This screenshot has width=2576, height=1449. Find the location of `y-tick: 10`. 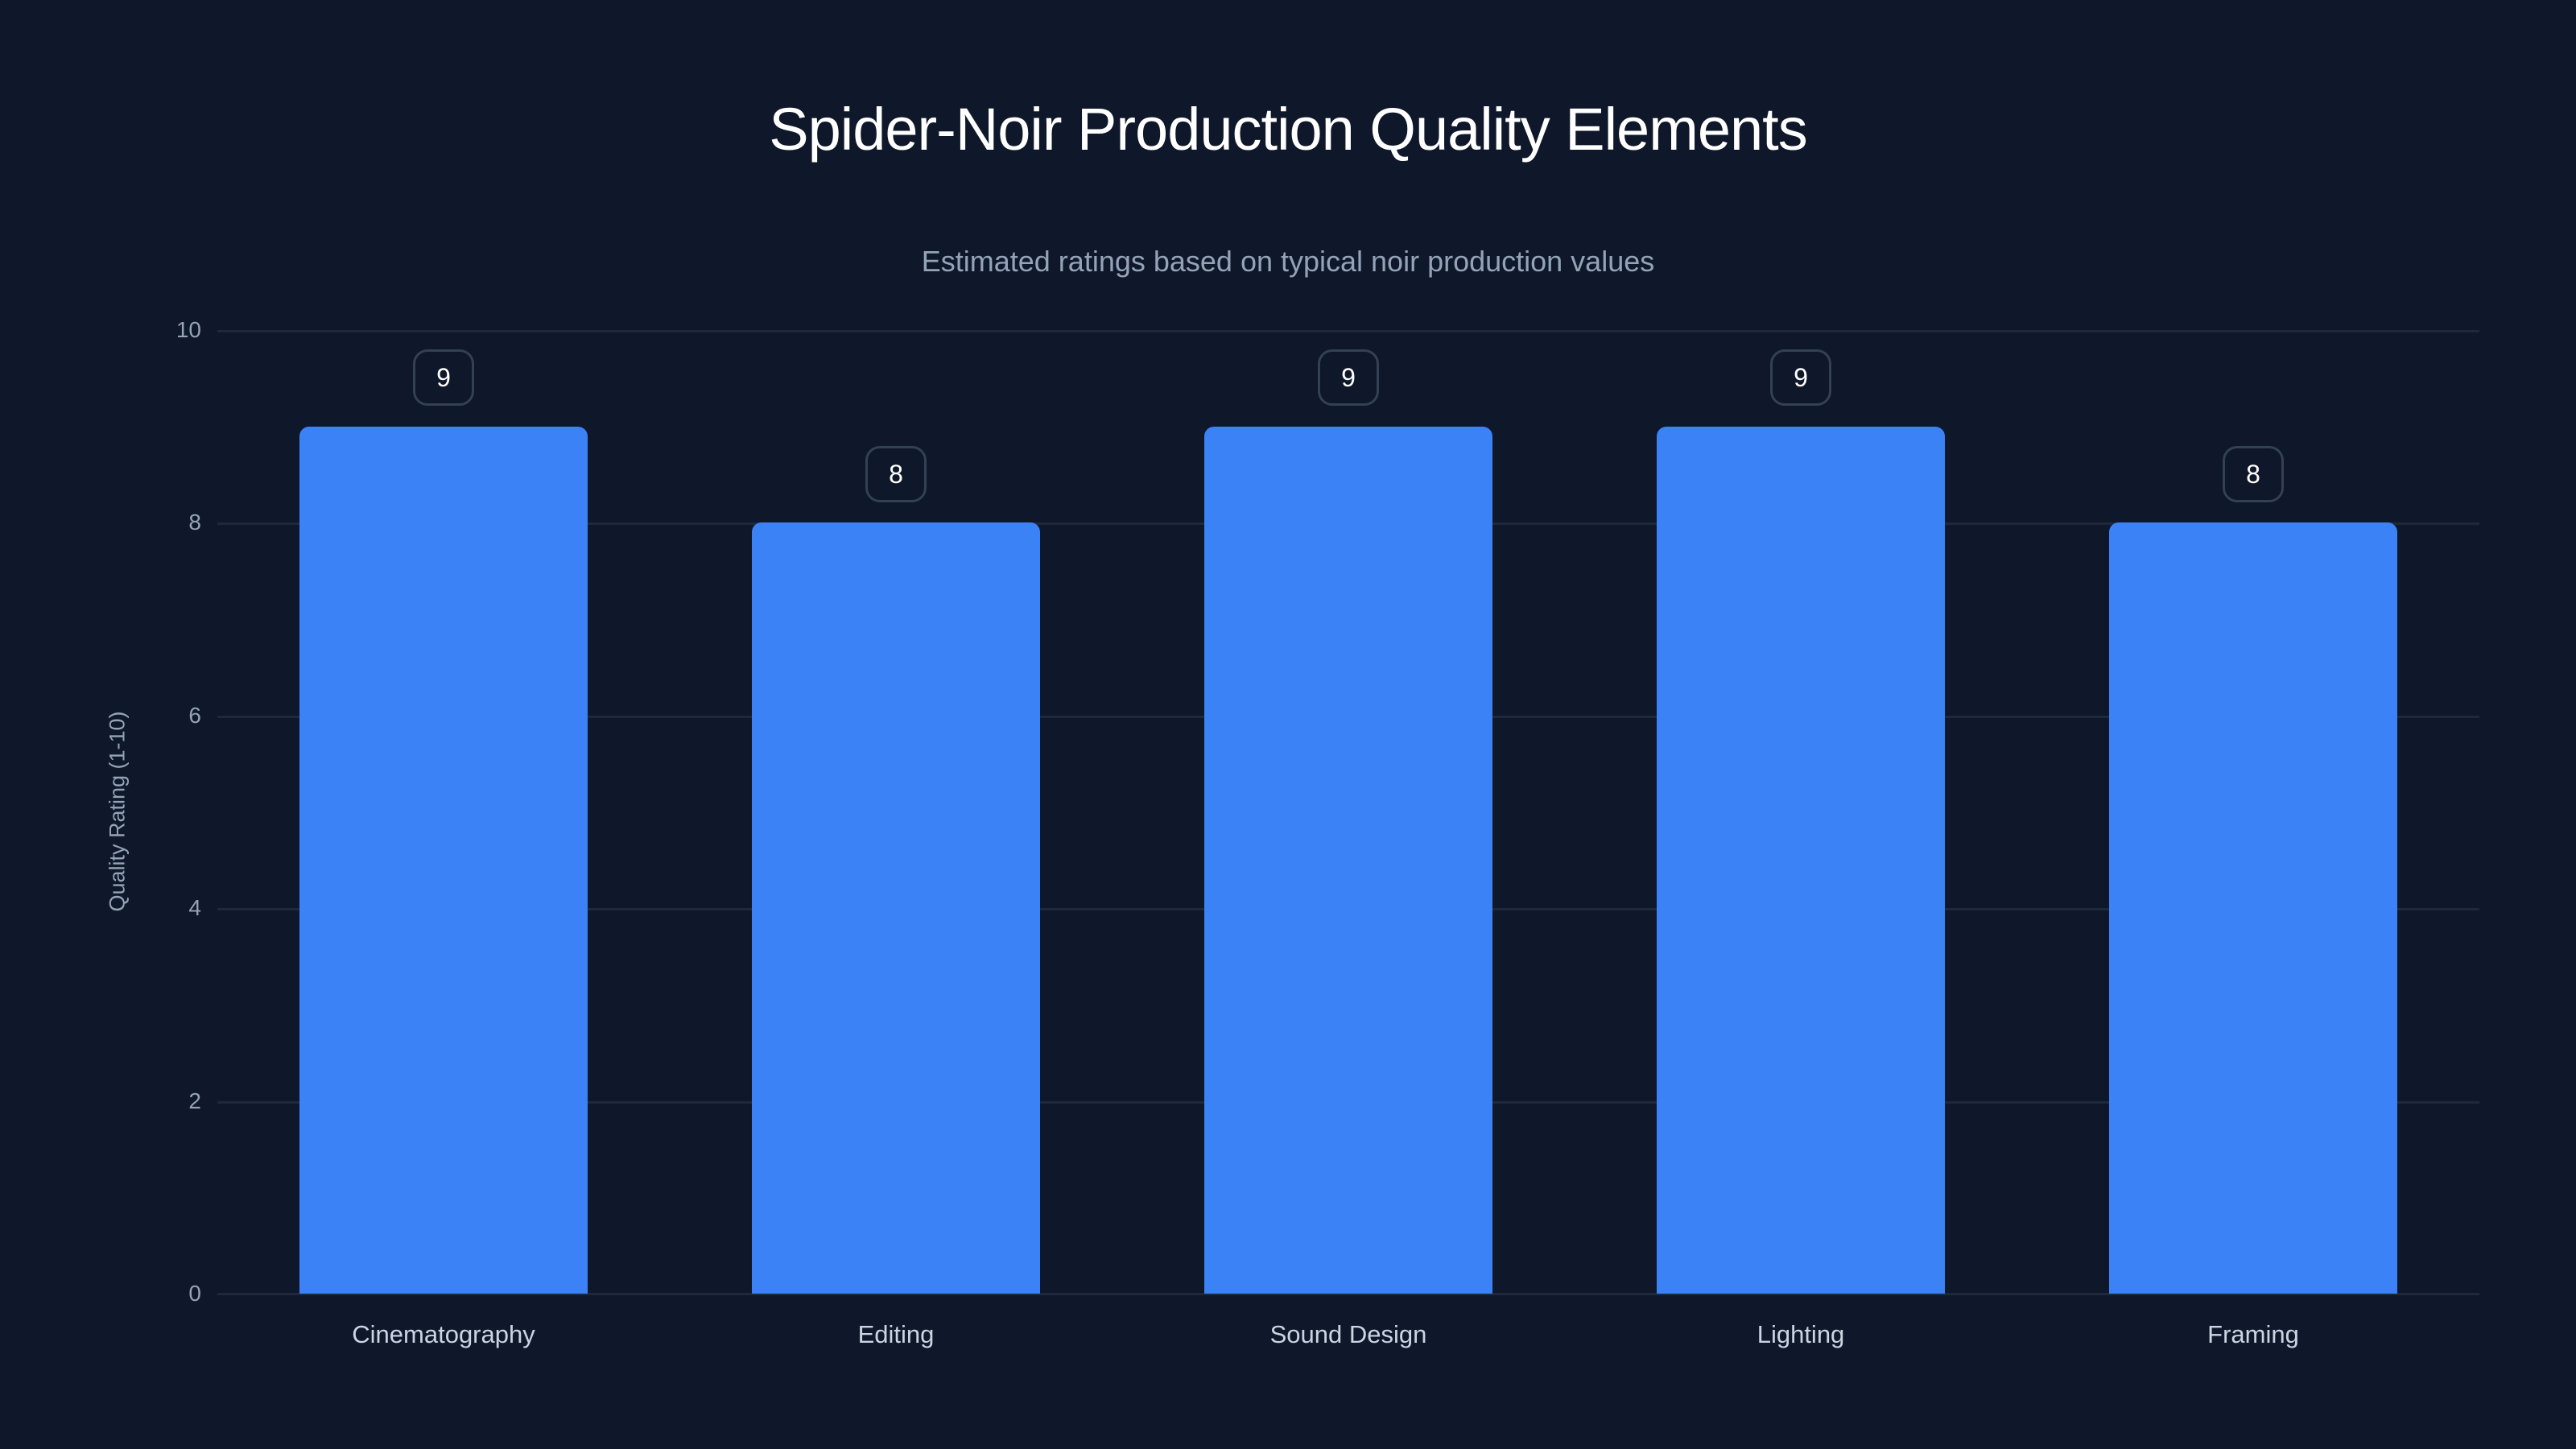

y-tick: 10 is located at coordinates (188, 329).